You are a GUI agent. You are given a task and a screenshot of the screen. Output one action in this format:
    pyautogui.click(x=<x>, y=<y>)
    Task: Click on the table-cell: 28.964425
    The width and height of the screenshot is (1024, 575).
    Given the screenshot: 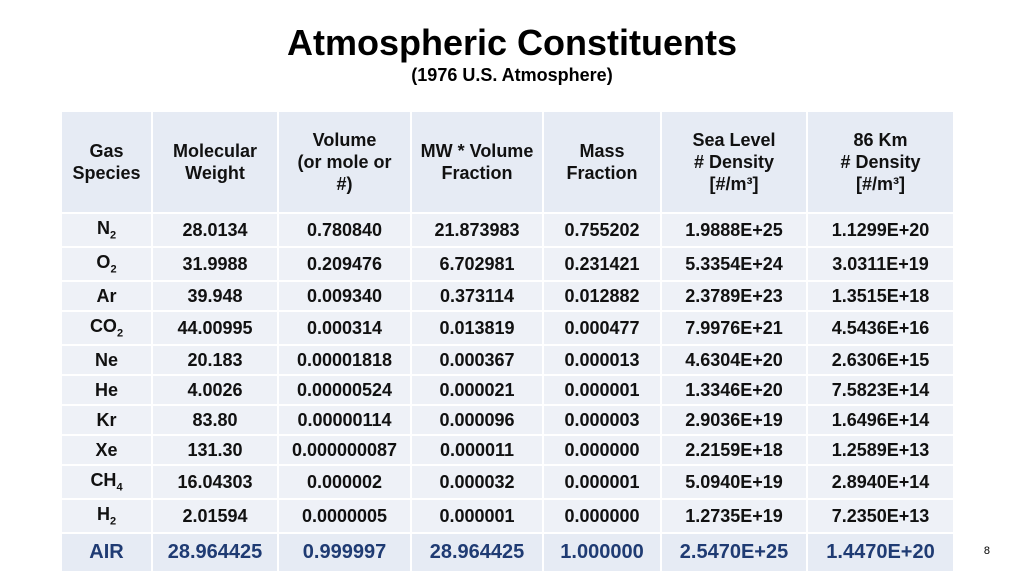 What is the action you would take?
    pyautogui.click(x=477, y=552)
    